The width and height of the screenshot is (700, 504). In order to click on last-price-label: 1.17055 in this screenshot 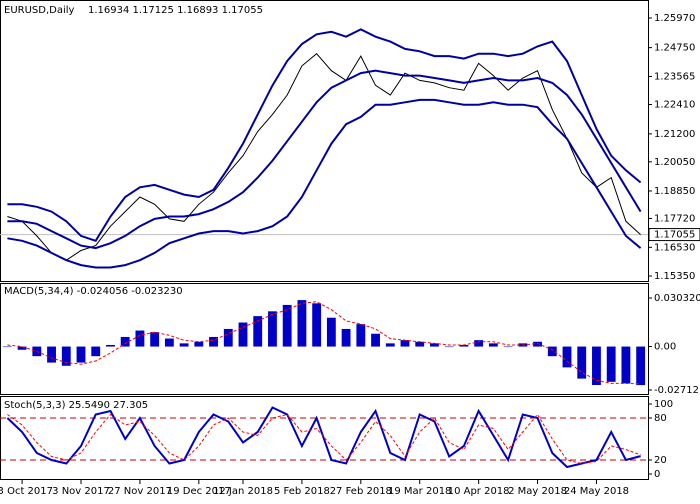, I will do `click(674, 235)`.